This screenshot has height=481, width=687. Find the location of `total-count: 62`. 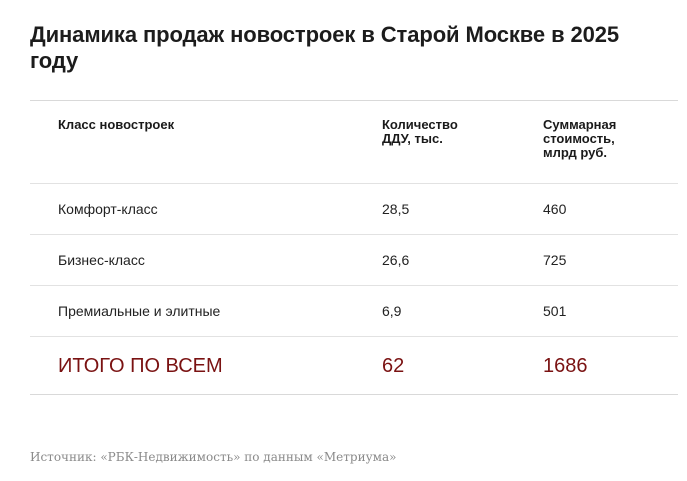

total-count: 62 is located at coordinates (393, 366).